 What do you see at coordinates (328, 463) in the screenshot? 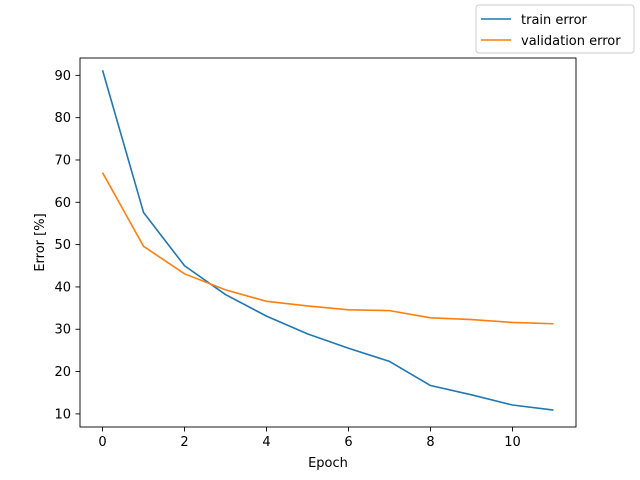
I see `x-axis-label: Epoch` at bounding box center [328, 463].